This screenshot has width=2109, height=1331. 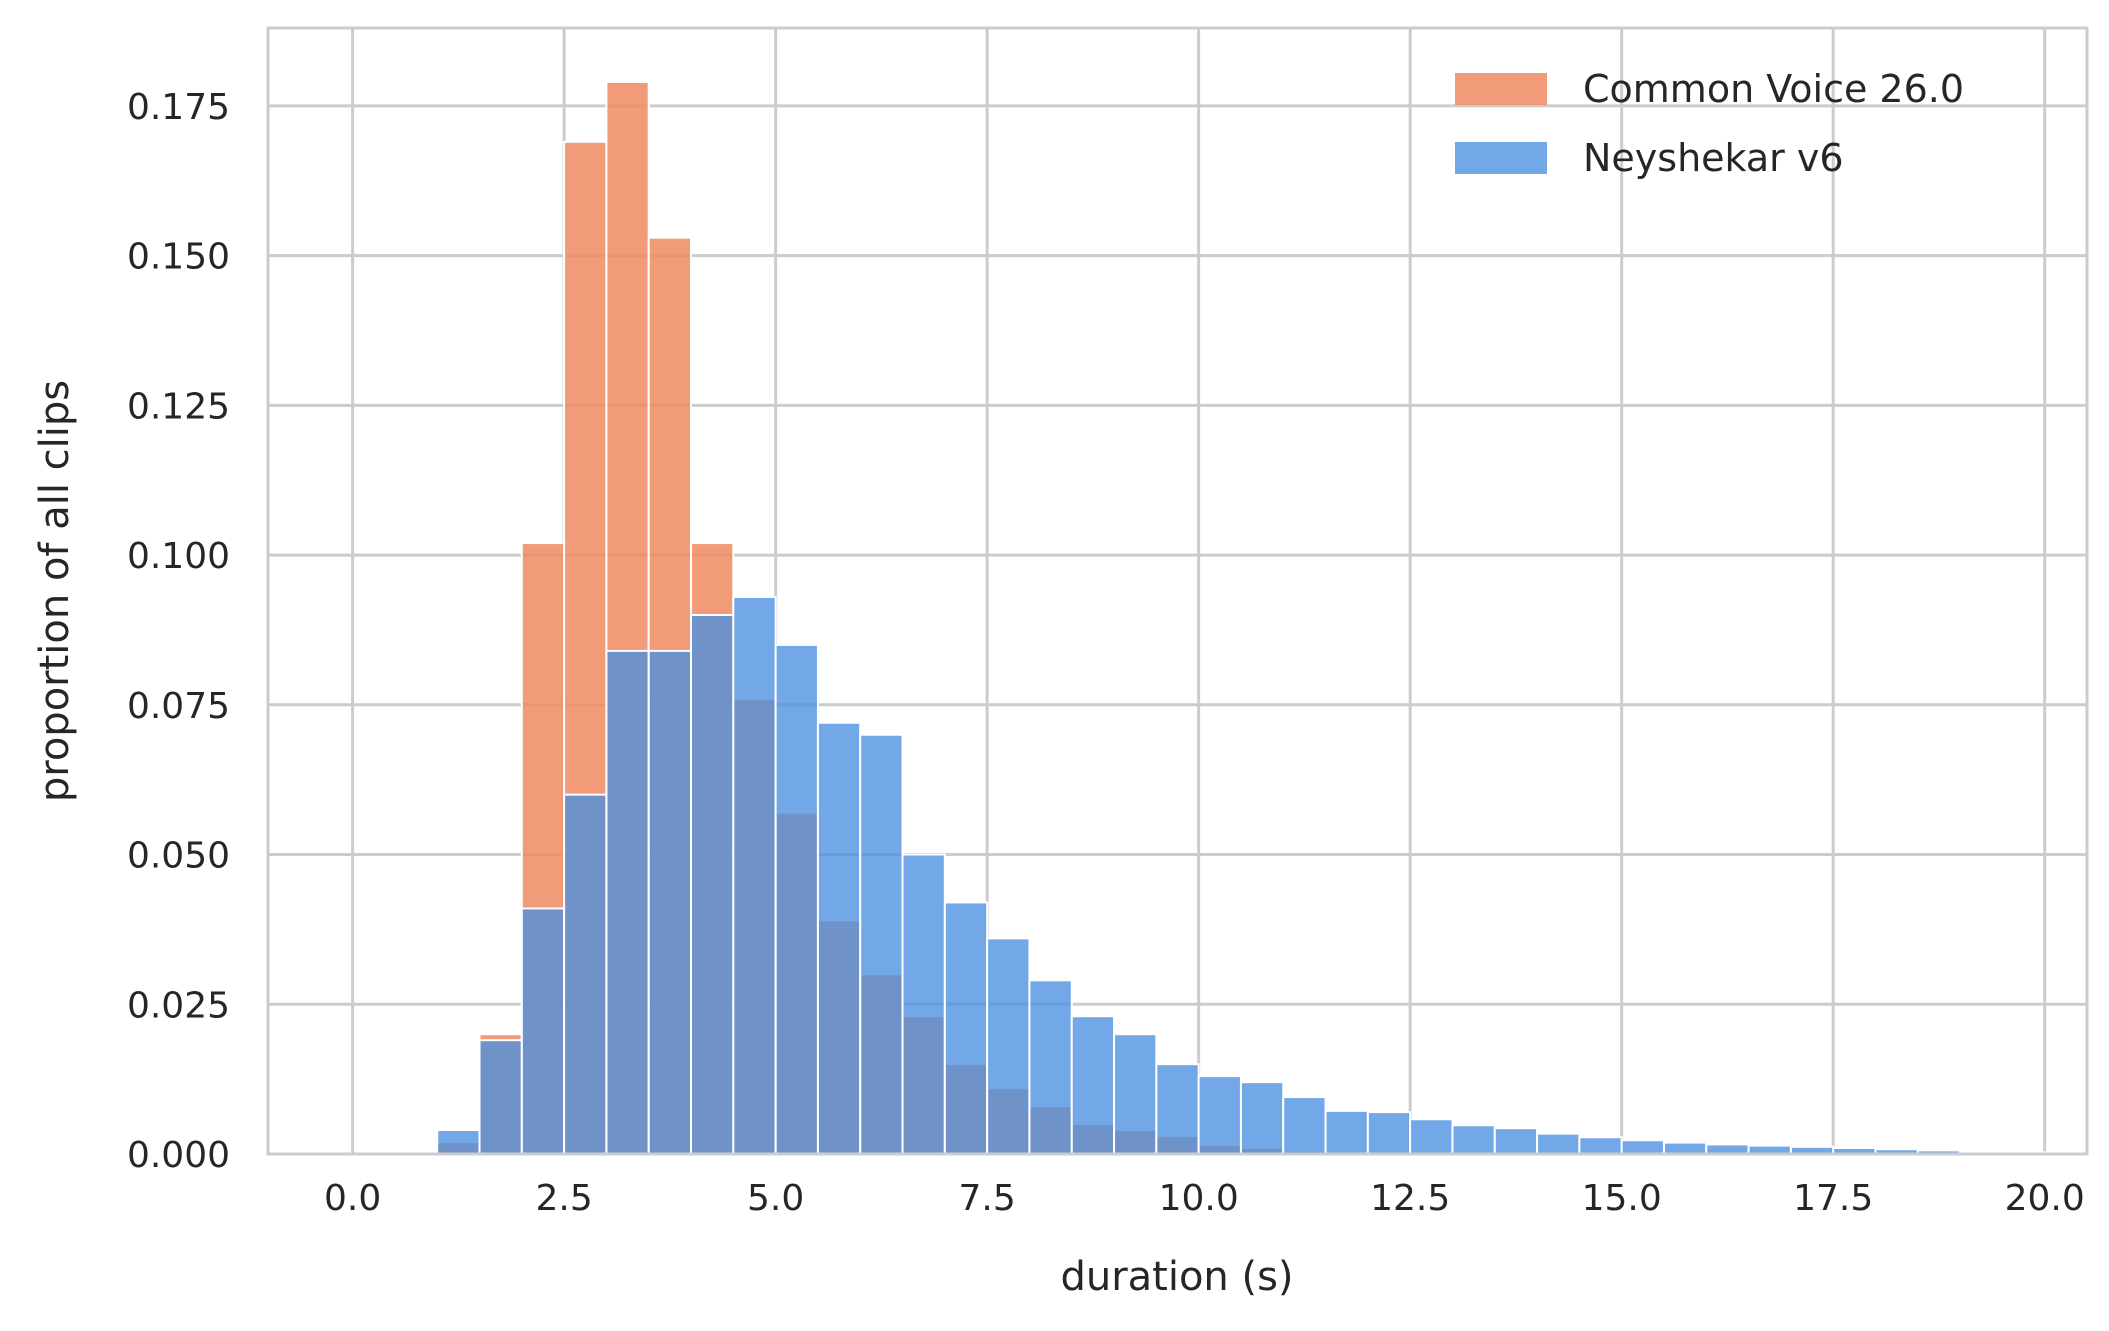 What do you see at coordinates (178, 1005) in the screenshot?
I see `y-tick-label-1: 0.025` at bounding box center [178, 1005].